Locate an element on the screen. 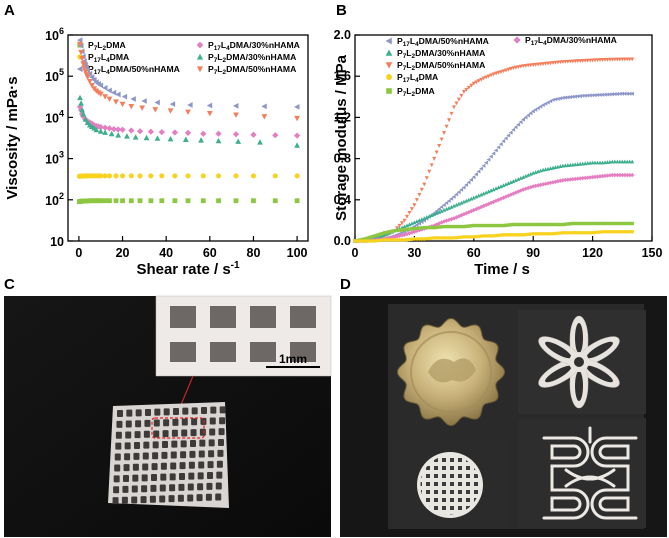 This screenshot has width=669, height=538. chart-a-legend-marker is located at coordinates (200, 56).